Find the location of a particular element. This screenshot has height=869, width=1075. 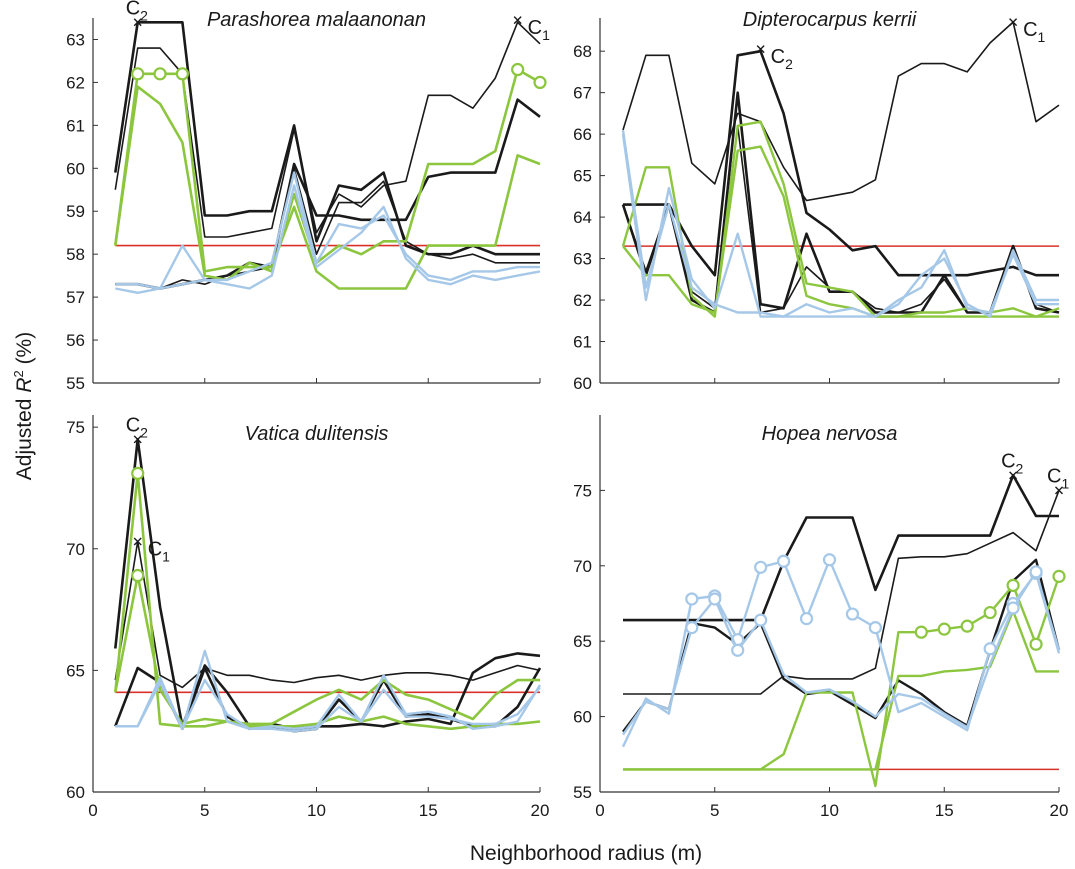

y-axis-title-suffix: (%) is located at coordinates (24, 351).